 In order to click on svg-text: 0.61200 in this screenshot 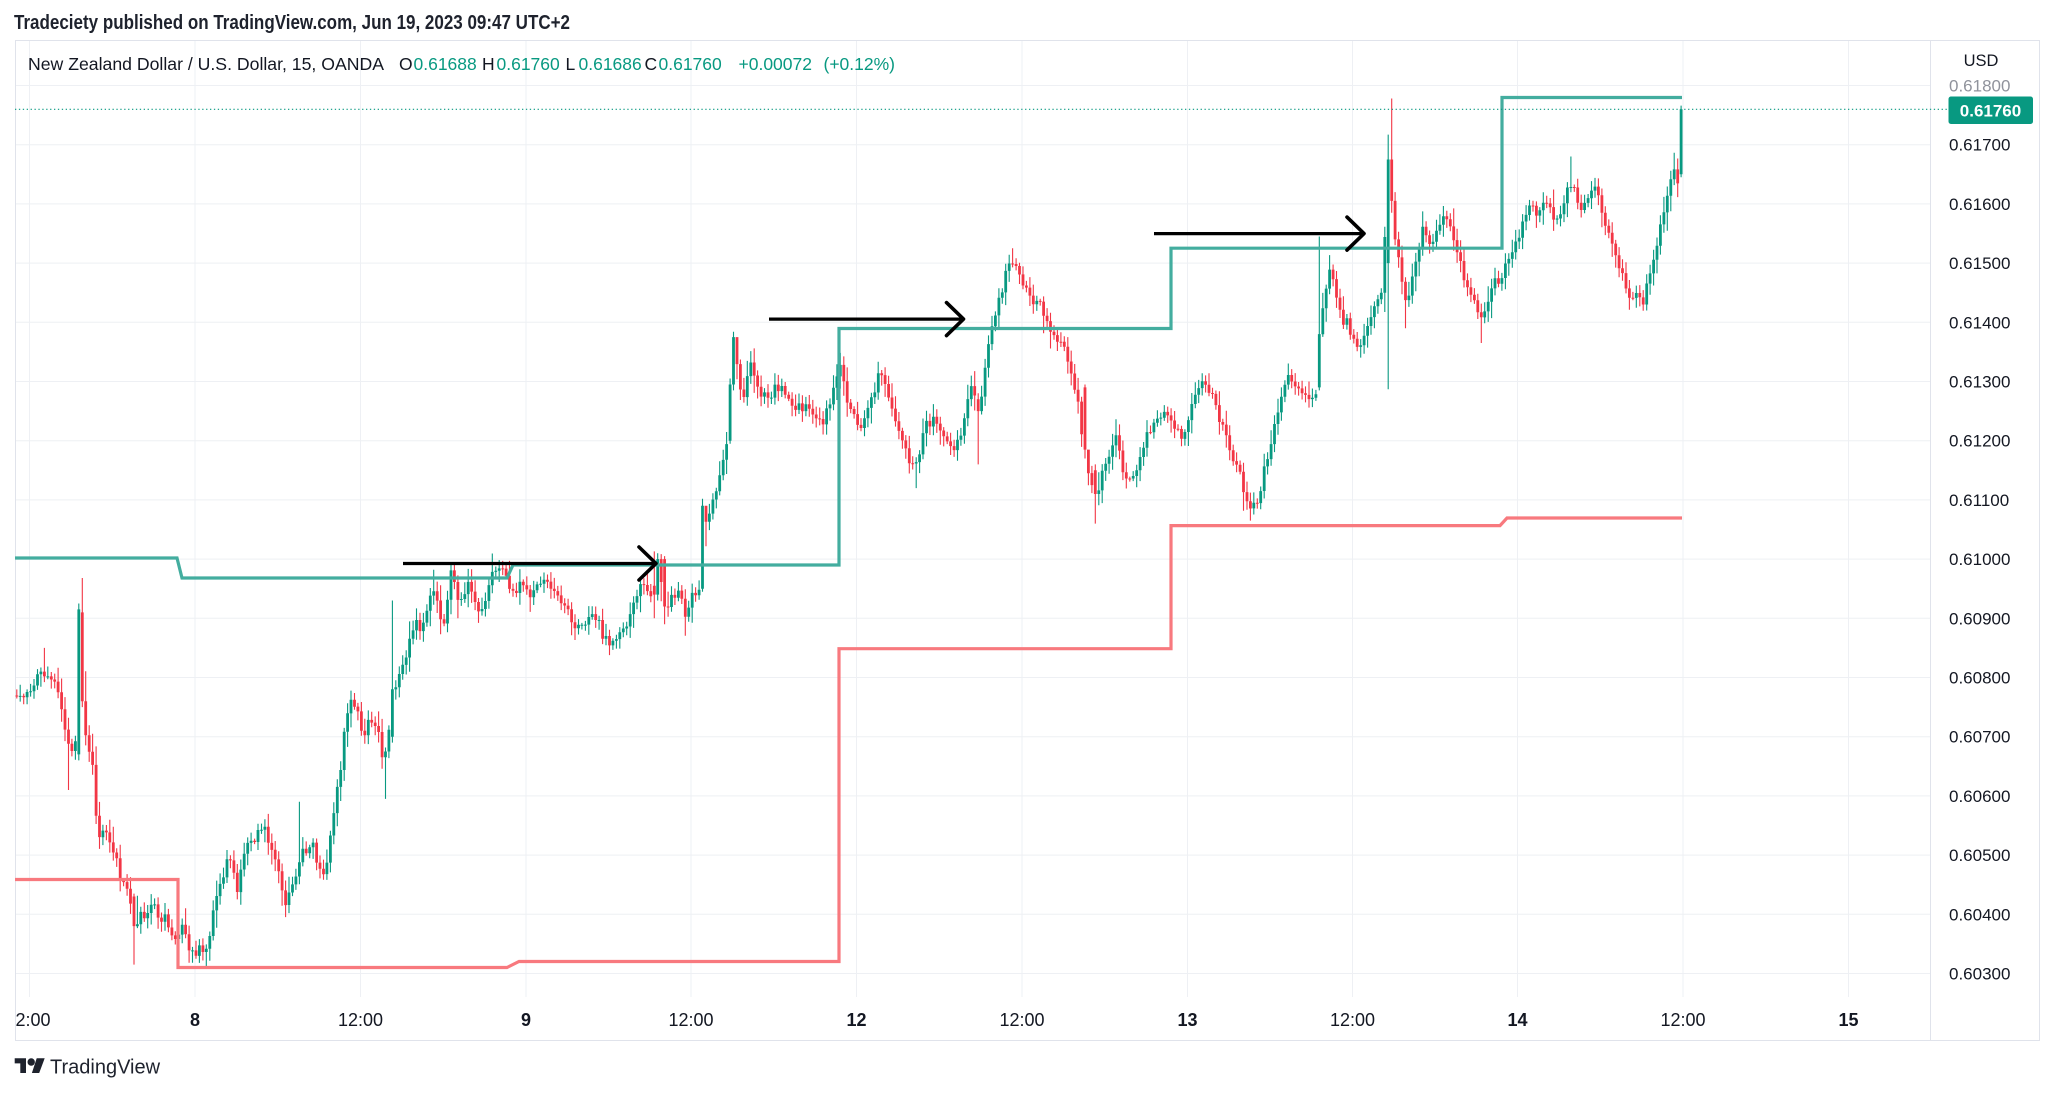, I will do `click(1979, 441)`.